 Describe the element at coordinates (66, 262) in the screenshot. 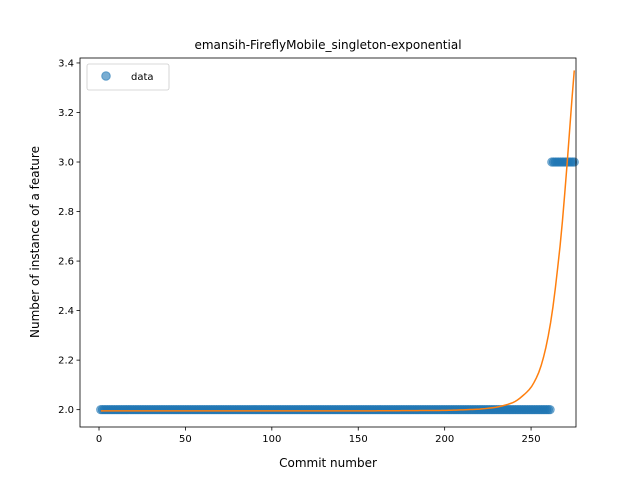

I see `y-tick-label: 2.6` at that location.